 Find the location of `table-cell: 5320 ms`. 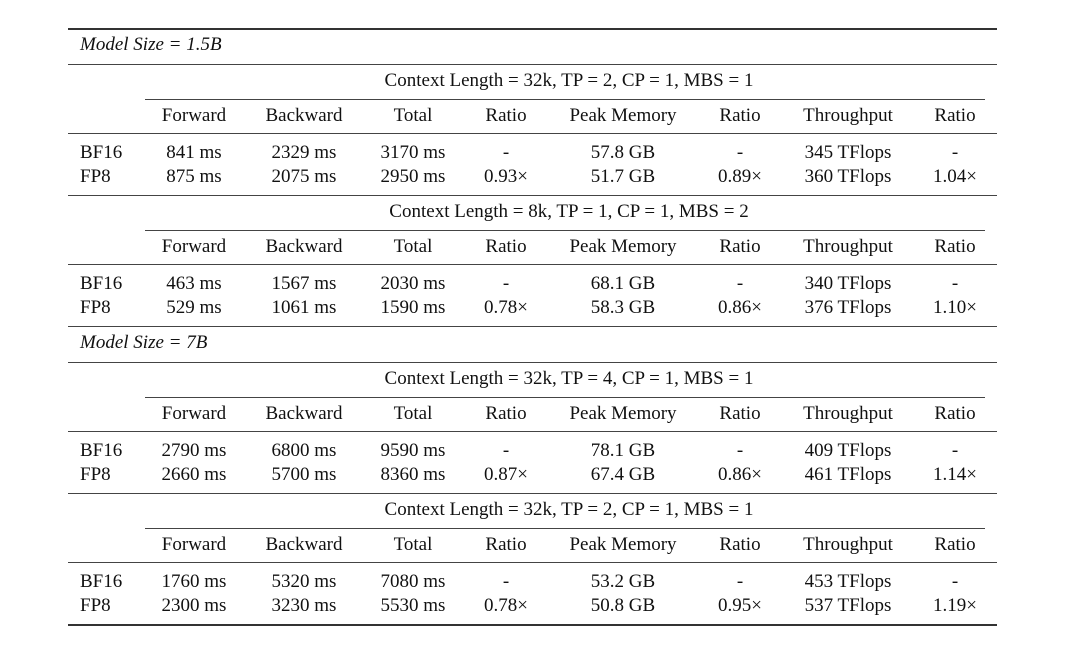

table-cell: 5320 ms is located at coordinates (304, 581).